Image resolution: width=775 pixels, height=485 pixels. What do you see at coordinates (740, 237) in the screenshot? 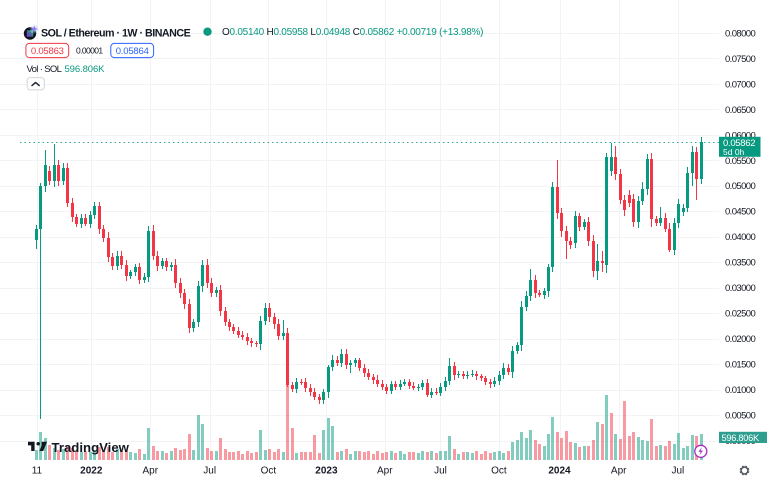
I see `svg-text: 0.04000` at bounding box center [740, 237].